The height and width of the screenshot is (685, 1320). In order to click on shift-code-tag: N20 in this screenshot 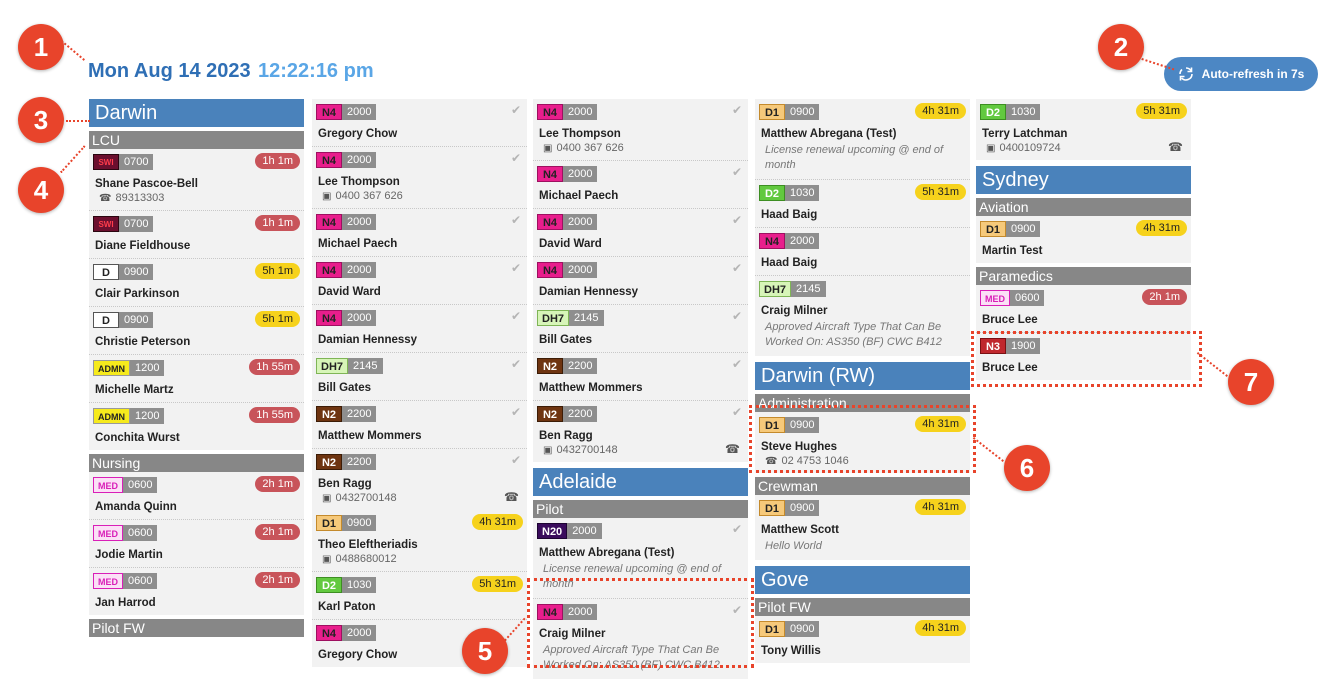, I will do `click(552, 531)`.